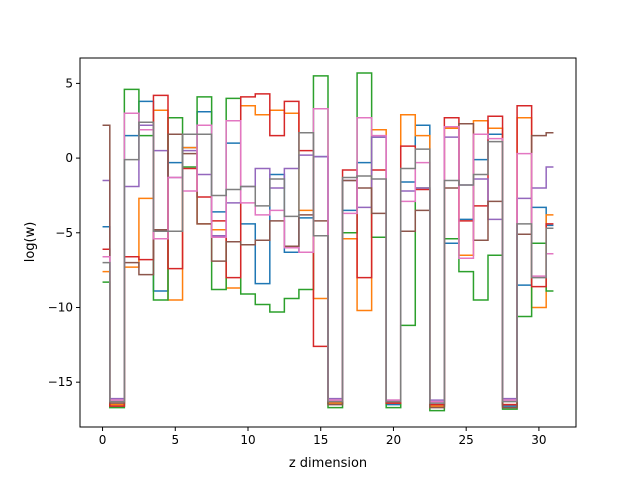 This screenshot has width=640, height=480. I want to click on y-tick-label-4: 5, so click(69, 83).